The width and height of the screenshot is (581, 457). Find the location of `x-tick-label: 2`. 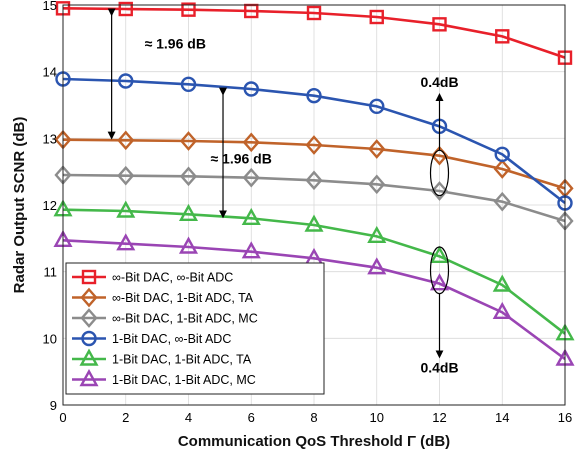

x-tick-label: 2 is located at coordinates (125, 417).